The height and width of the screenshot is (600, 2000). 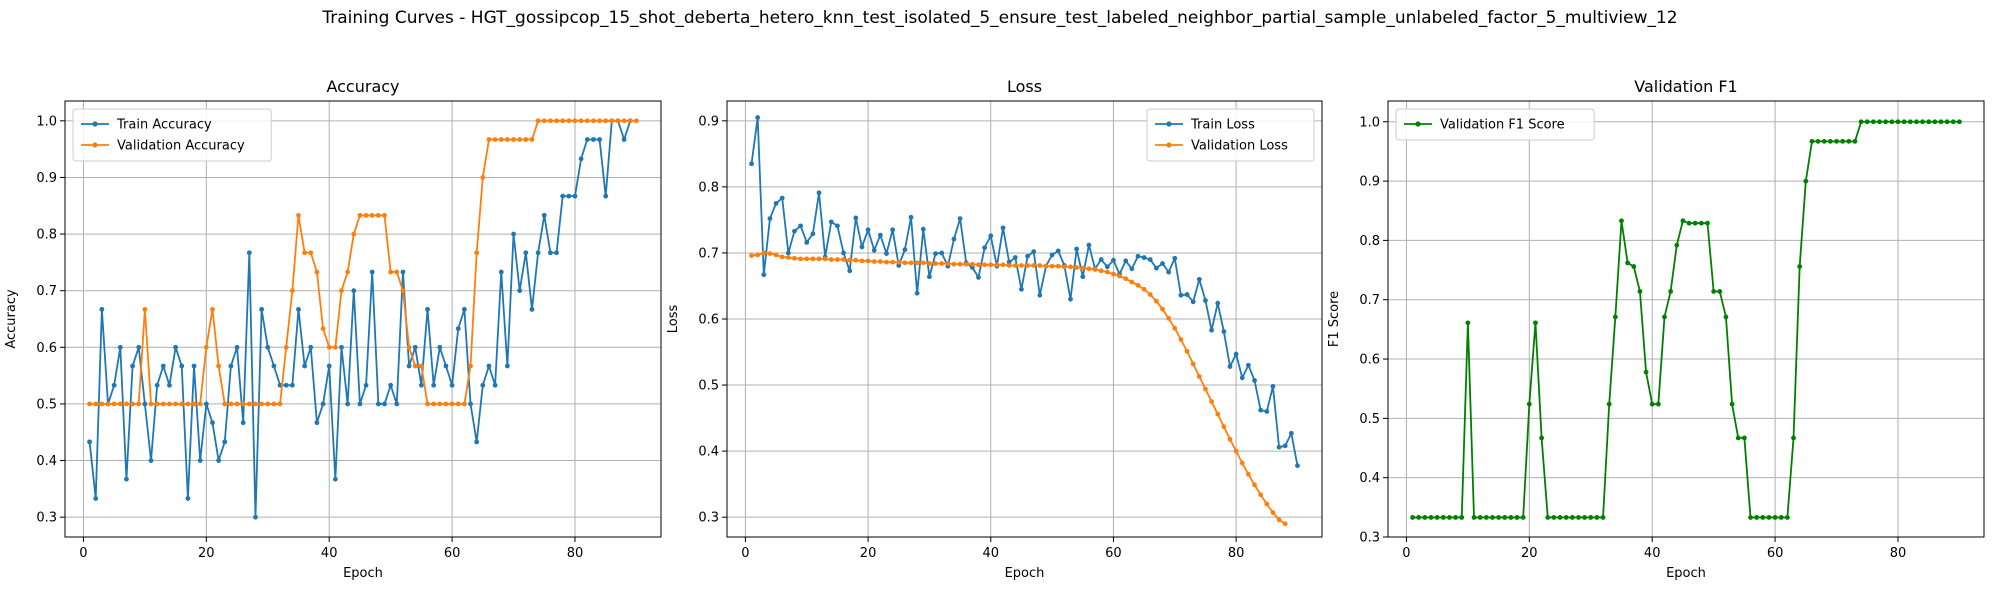 What do you see at coordinates (362, 86) in the screenshot?
I see `chart-title: Accuracy` at bounding box center [362, 86].